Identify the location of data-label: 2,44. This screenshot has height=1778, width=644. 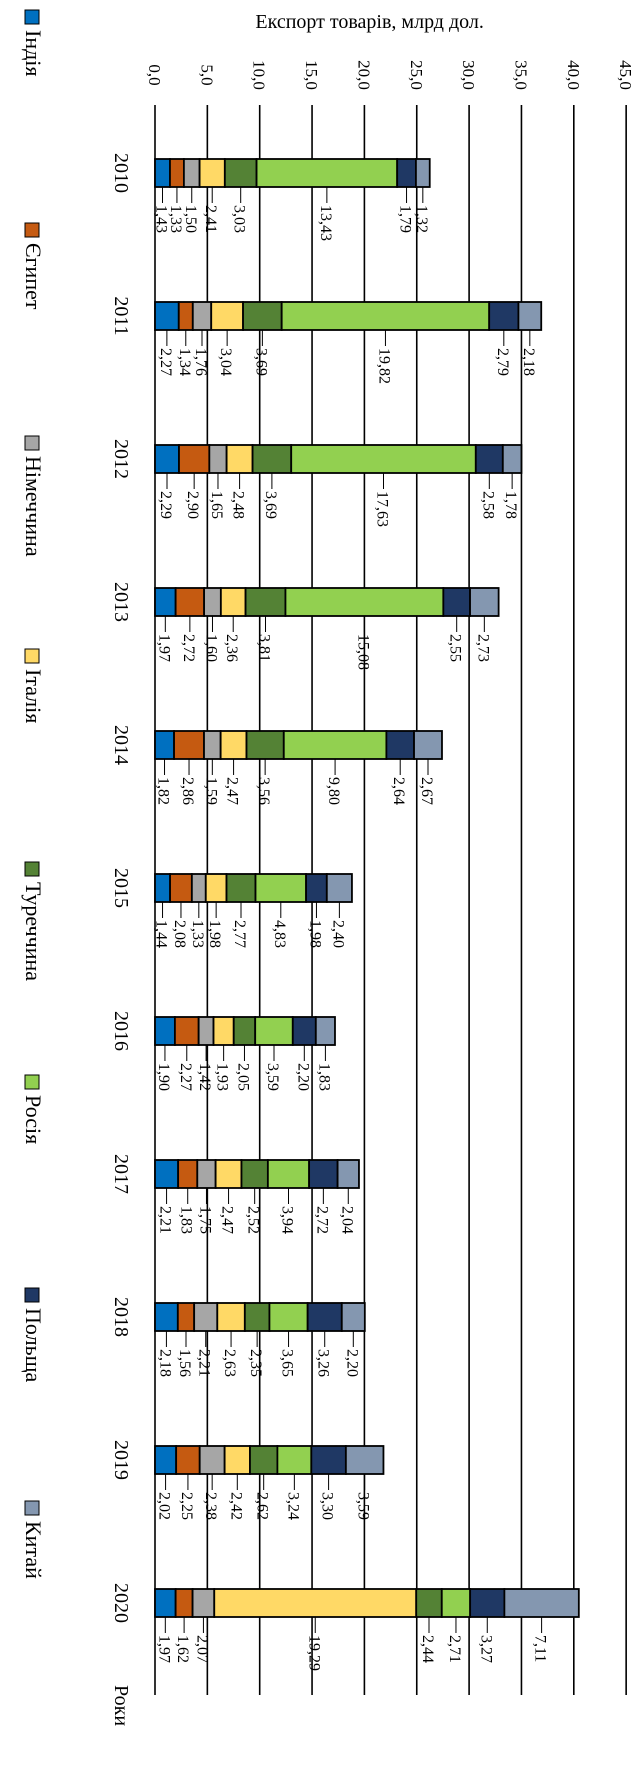
(427, 1649).